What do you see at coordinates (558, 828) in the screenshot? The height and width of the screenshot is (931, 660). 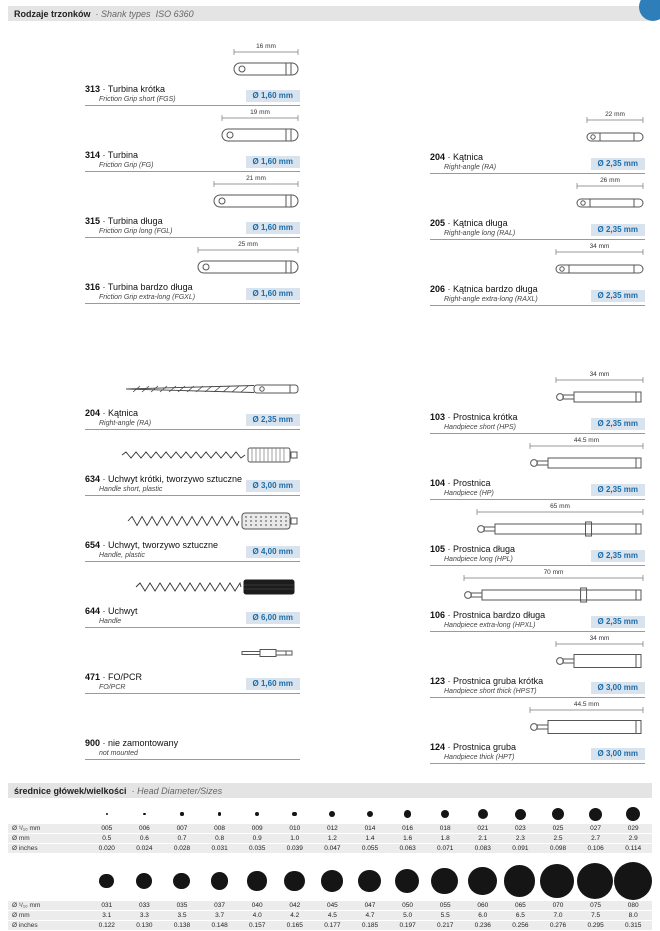 I see `size-value: 025` at bounding box center [558, 828].